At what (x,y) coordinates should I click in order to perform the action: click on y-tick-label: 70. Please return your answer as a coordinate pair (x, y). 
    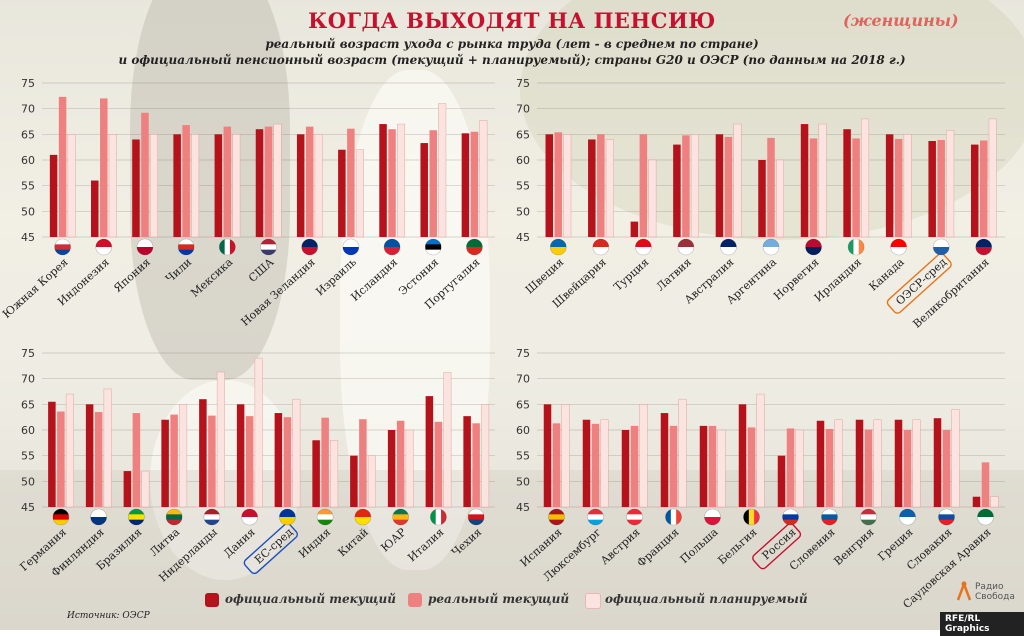
    Looking at the image, I should click on (523, 379).